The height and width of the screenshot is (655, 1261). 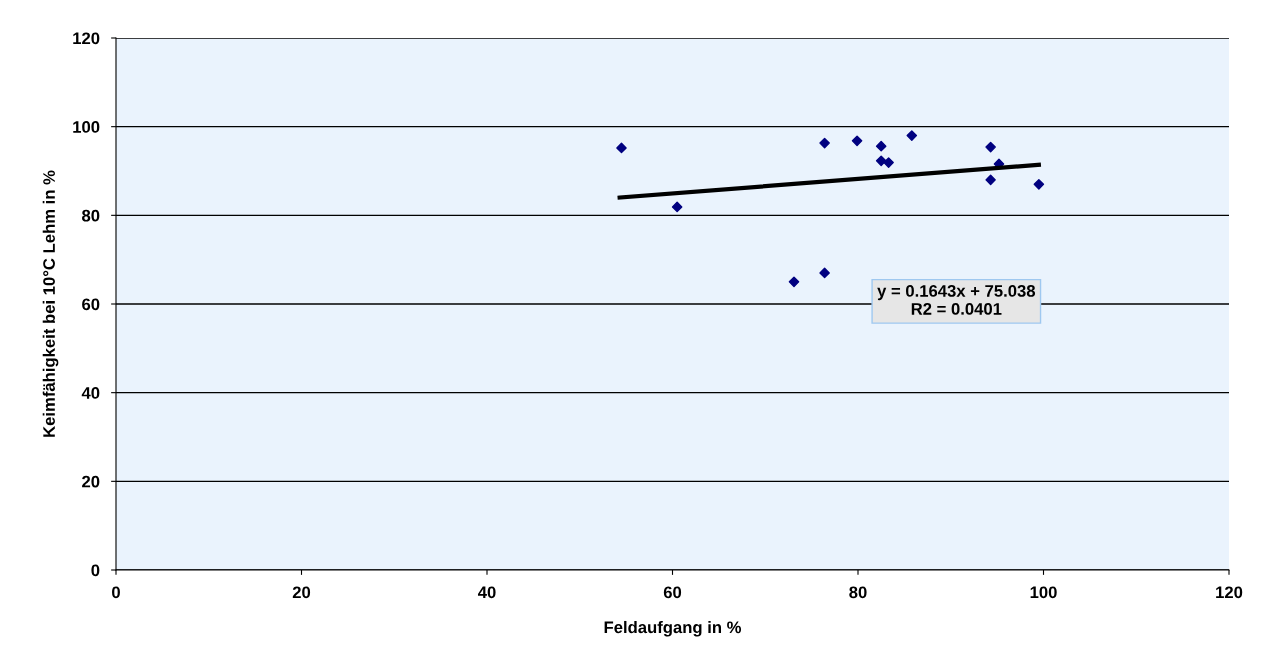 What do you see at coordinates (116, 592) in the screenshot?
I see `x-tick-label: 0` at bounding box center [116, 592].